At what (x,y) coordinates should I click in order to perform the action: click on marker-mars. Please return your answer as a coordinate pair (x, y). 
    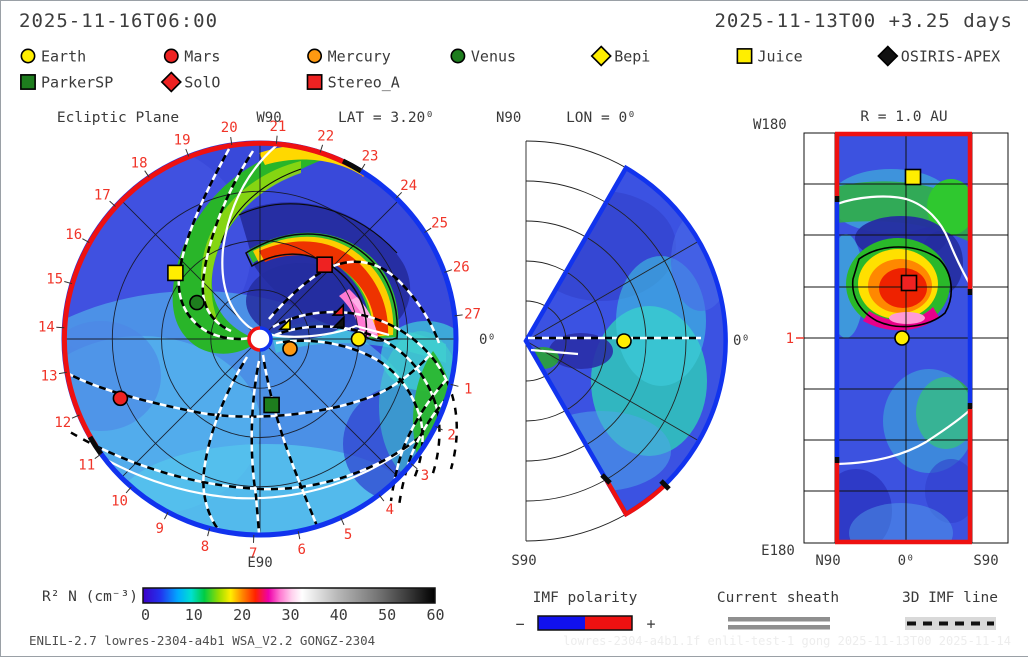
    Looking at the image, I should click on (120, 398).